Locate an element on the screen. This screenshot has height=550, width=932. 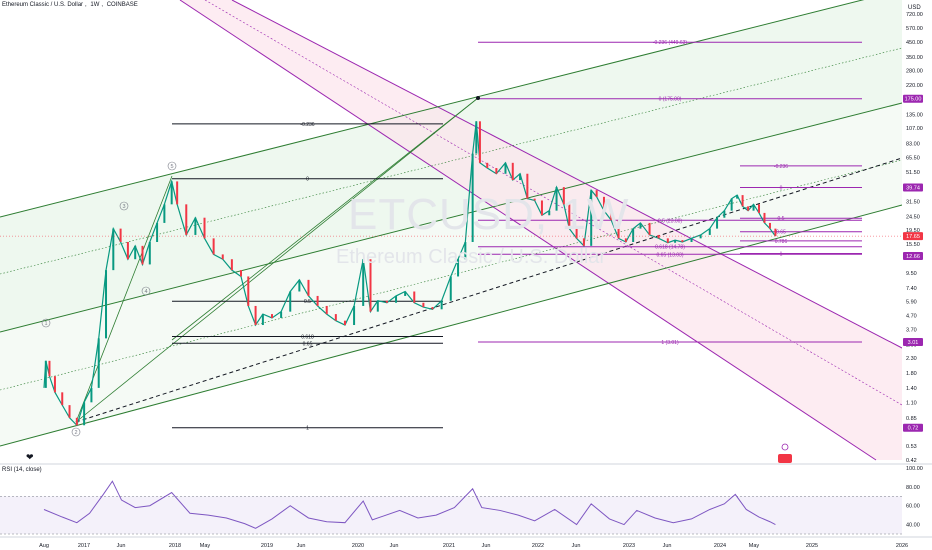
price-tag-1: 39.74 is located at coordinates (913, 189).